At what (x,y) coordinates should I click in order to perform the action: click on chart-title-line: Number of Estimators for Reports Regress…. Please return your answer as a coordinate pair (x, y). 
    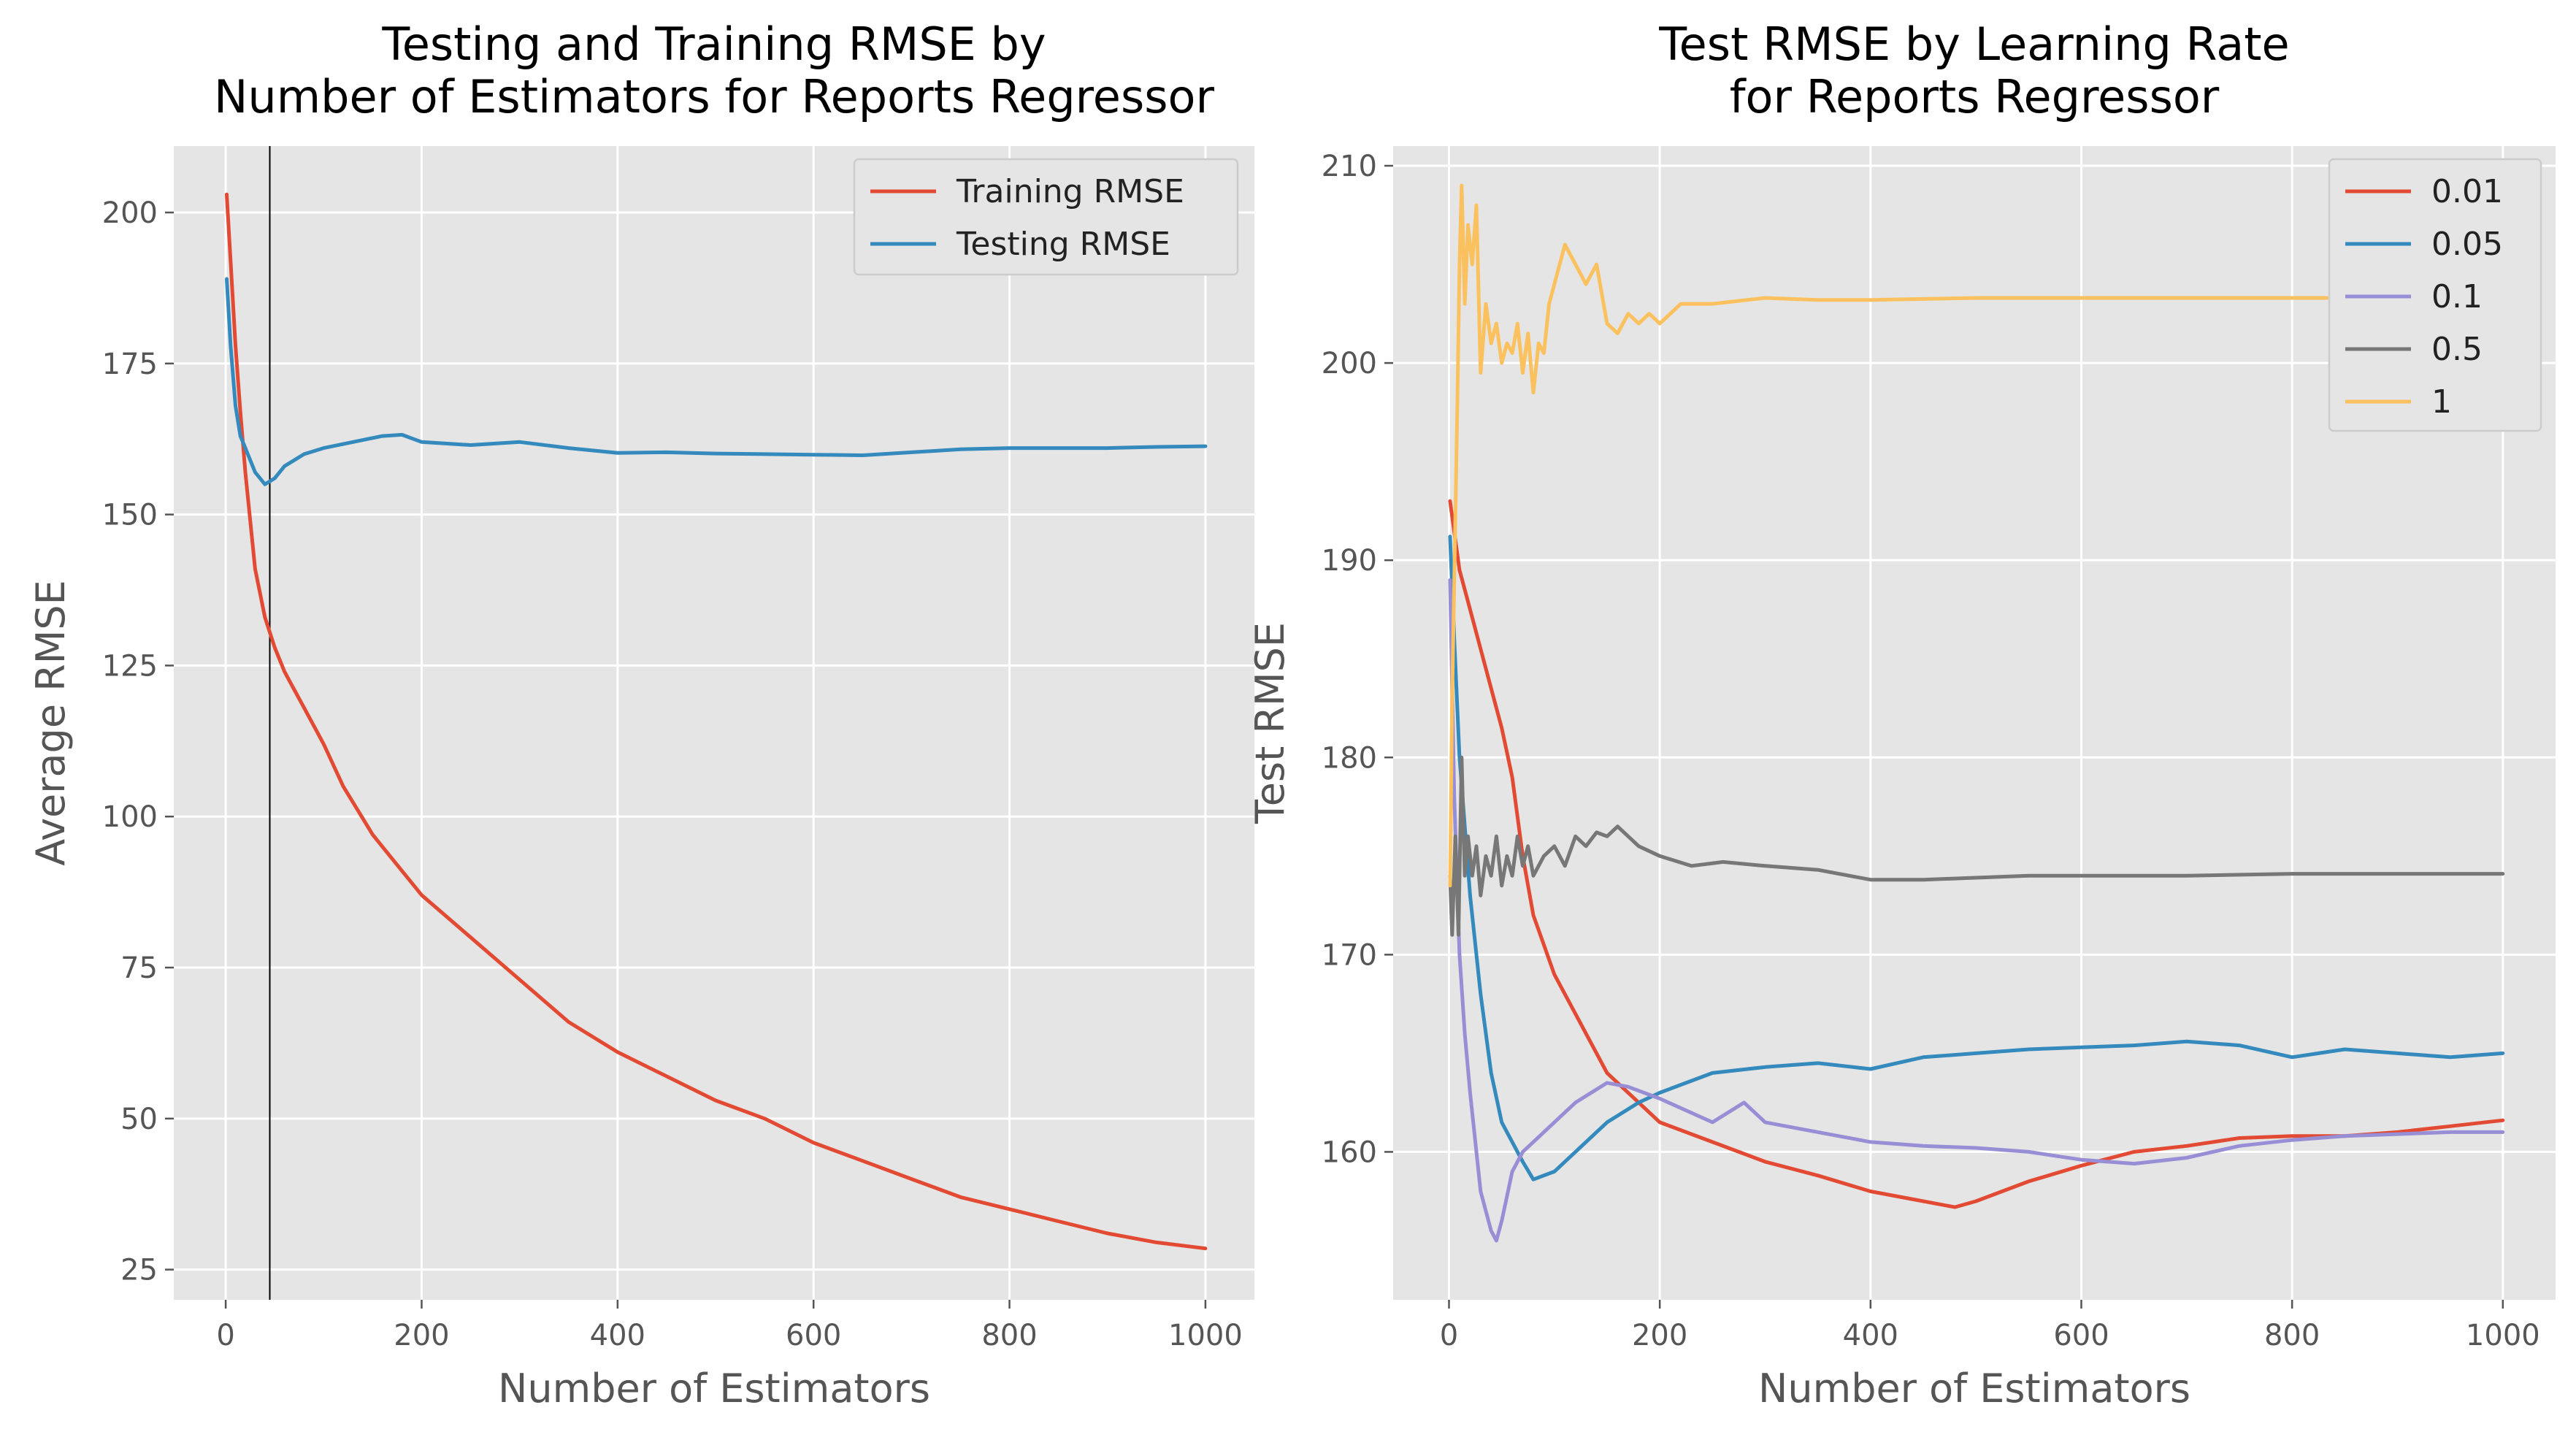
    Looking at the image, I should click on (714, 97).